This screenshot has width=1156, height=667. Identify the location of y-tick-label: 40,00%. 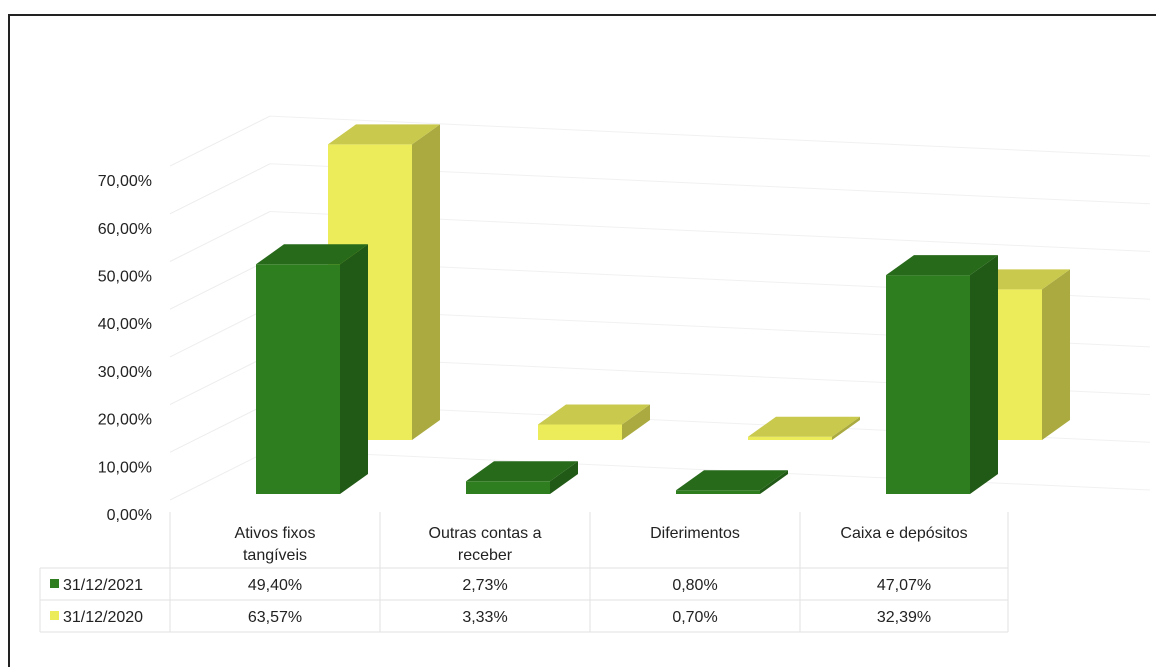
(125, 324).